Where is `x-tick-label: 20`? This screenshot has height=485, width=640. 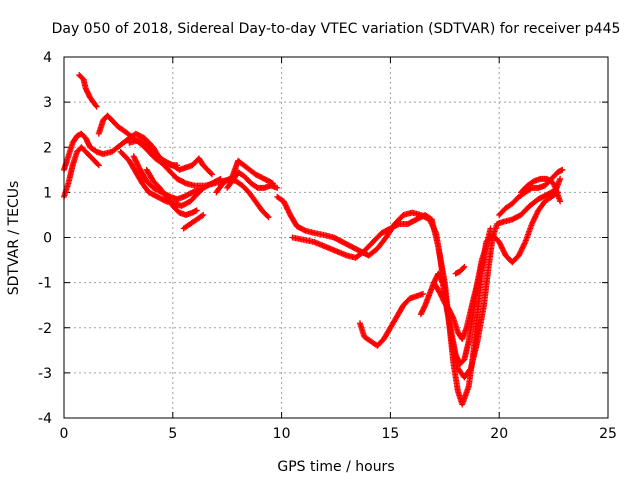 x-tick-label: 20 is located at coordinates (499, 434).